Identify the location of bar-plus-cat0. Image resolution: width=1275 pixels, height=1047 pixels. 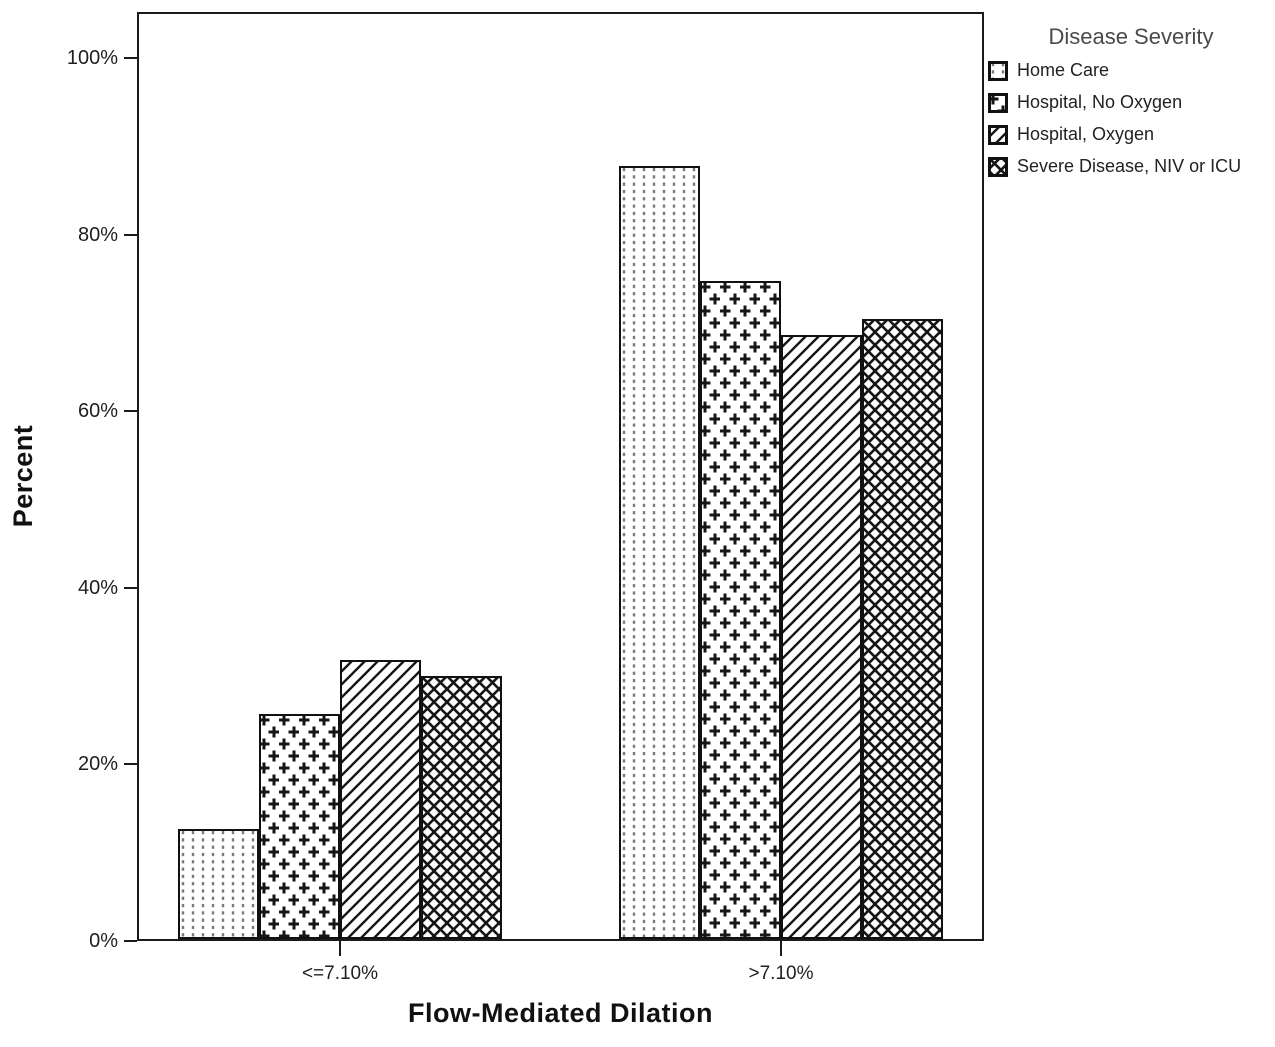
(299, 826).